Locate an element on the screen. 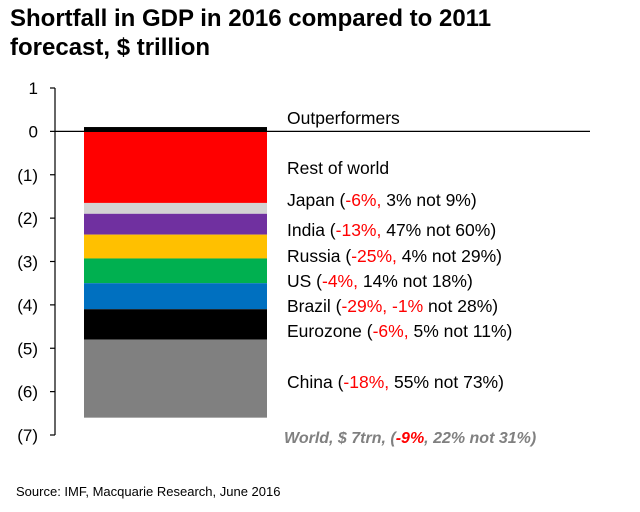 Image resolution: width=640 pixels, height=512 pixels. segment-label-rest-of-world-part: Rest of world is located at coordinates (338, 168).